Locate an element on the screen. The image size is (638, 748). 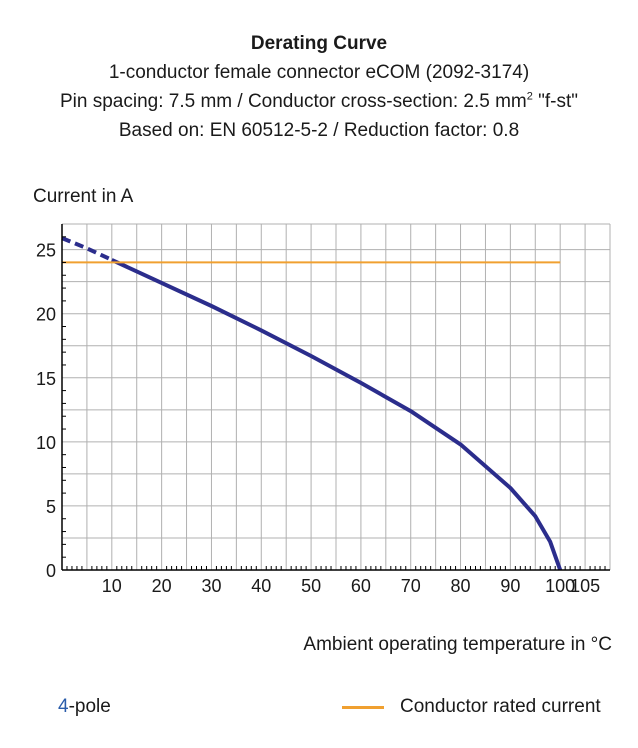
curve-extrapolated-dashed is located at coordinates (87, 249).